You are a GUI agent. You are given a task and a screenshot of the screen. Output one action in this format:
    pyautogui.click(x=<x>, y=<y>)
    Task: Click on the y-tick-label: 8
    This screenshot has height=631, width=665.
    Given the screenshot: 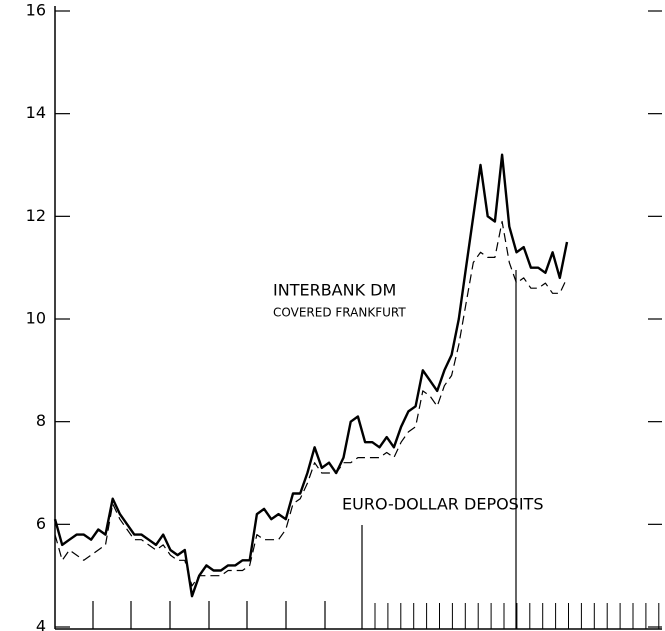 What is the action you would take?
    pyautogui.click(x=41, y=420)
    